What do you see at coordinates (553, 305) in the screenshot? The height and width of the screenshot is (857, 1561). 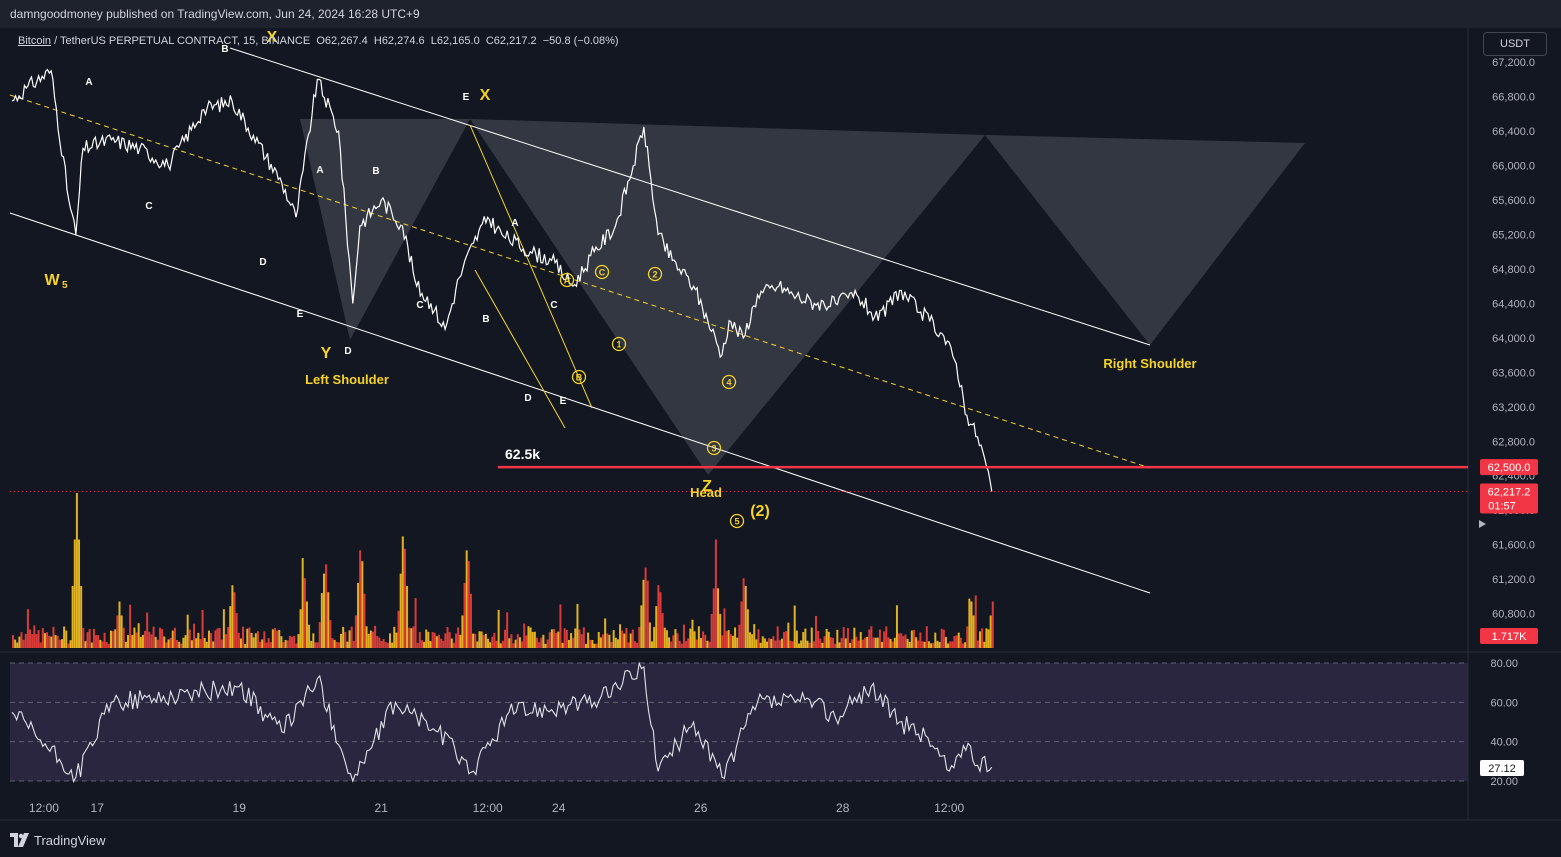 I see `wave-sub-label: C` at bounding box center [553, 305].